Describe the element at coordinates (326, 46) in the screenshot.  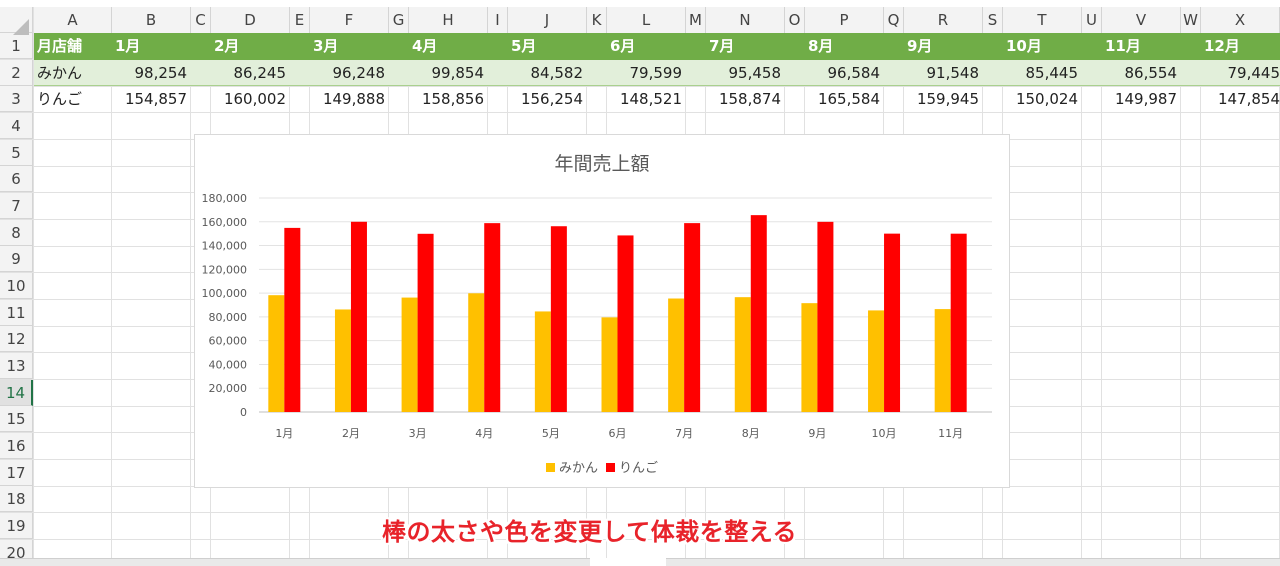
I see `cell-month-header: 3月` at that location.